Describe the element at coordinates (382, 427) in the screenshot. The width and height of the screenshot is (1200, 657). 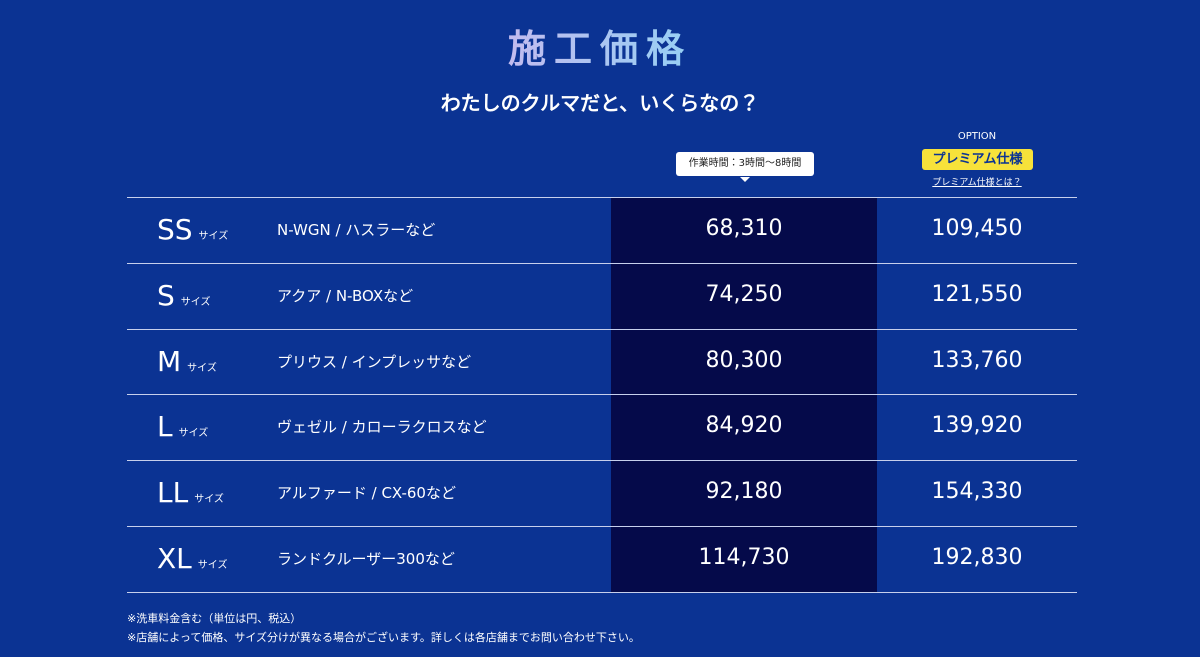
I see `car-models: ヴェゼル / カローラクロスなど` at that location.